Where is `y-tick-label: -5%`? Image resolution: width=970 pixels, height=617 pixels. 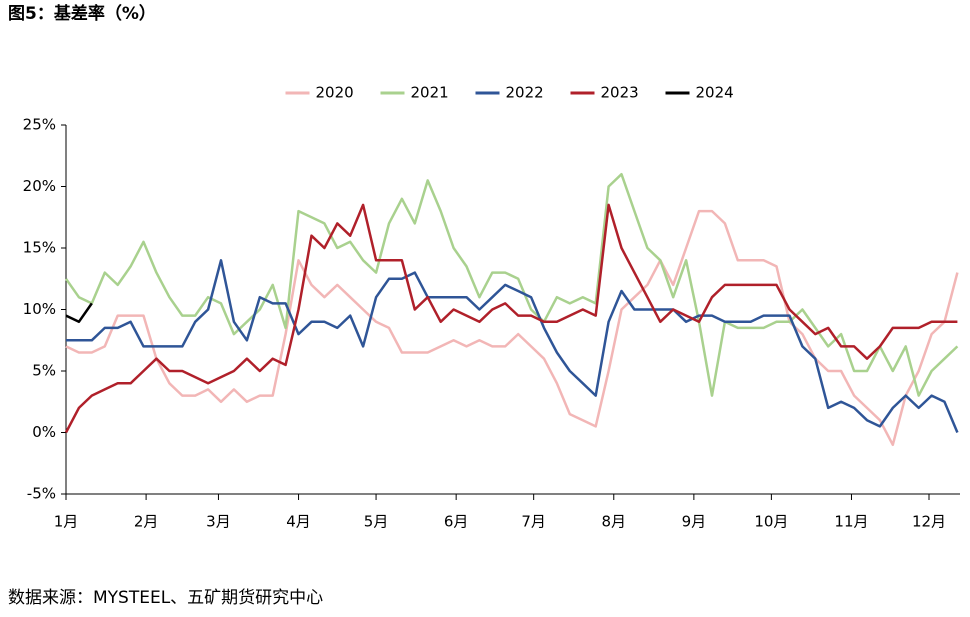
y-tick-label: -5% is located at coordinates (41, 494).